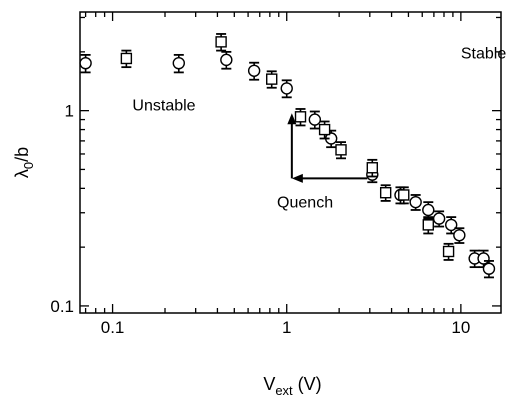  I want to click on x-tick-label: 1, so click(286, 327).